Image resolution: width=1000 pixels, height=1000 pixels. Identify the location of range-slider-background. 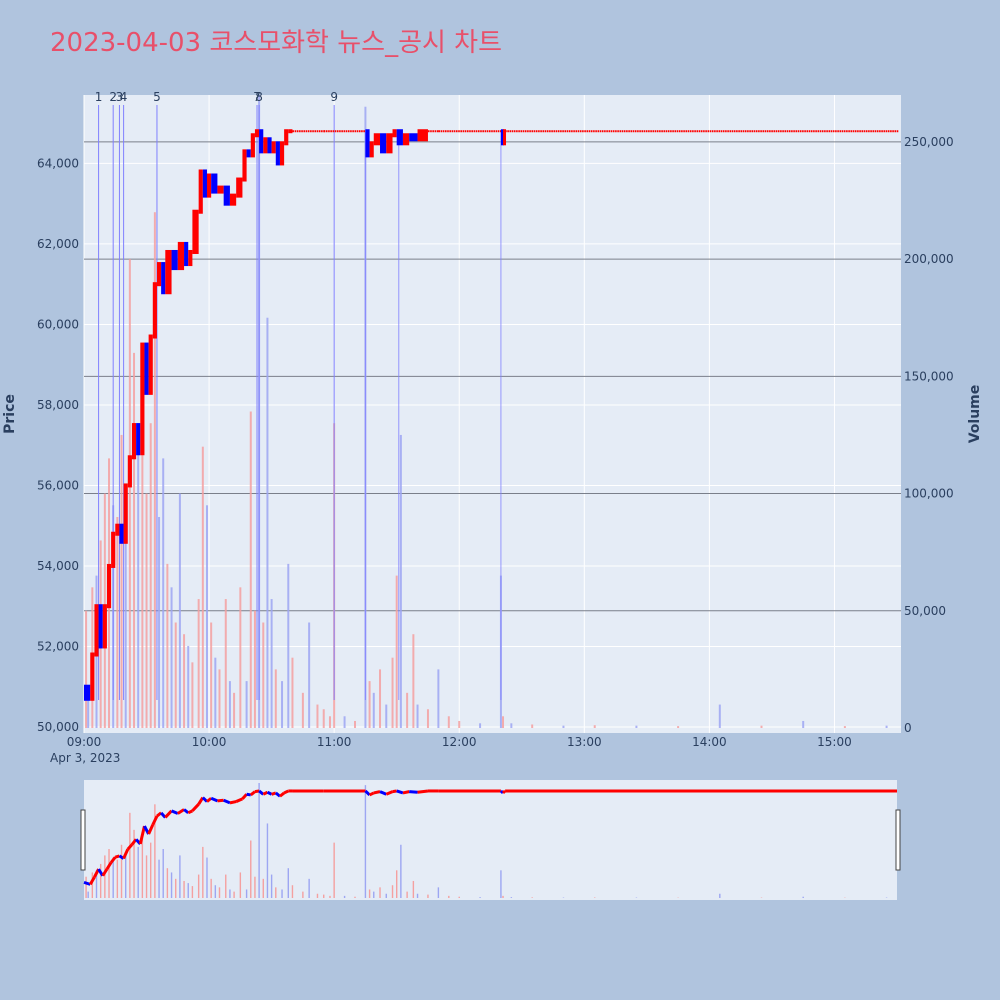
(490, 840).